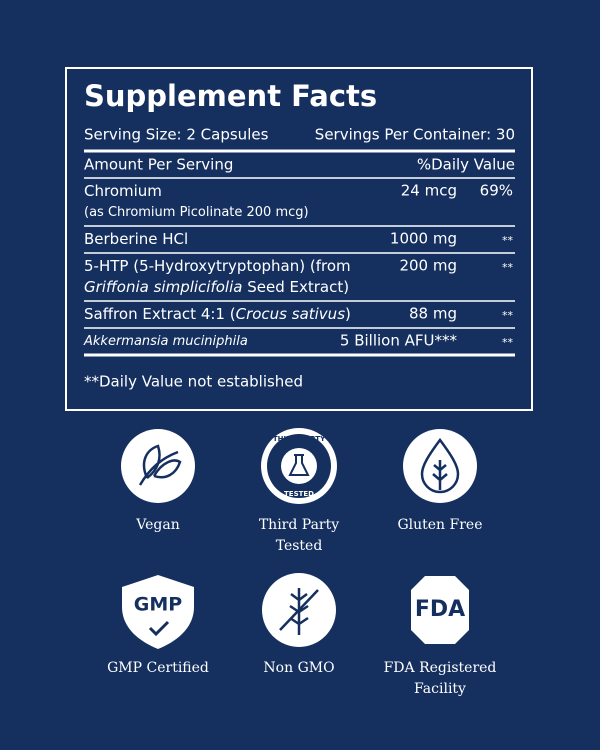 The width and height of the screenshot is (600, 750). What do you see at coordinates (158, 466) in the screenshot?
I see `vegan-icon` at bounding box center [158, 466].